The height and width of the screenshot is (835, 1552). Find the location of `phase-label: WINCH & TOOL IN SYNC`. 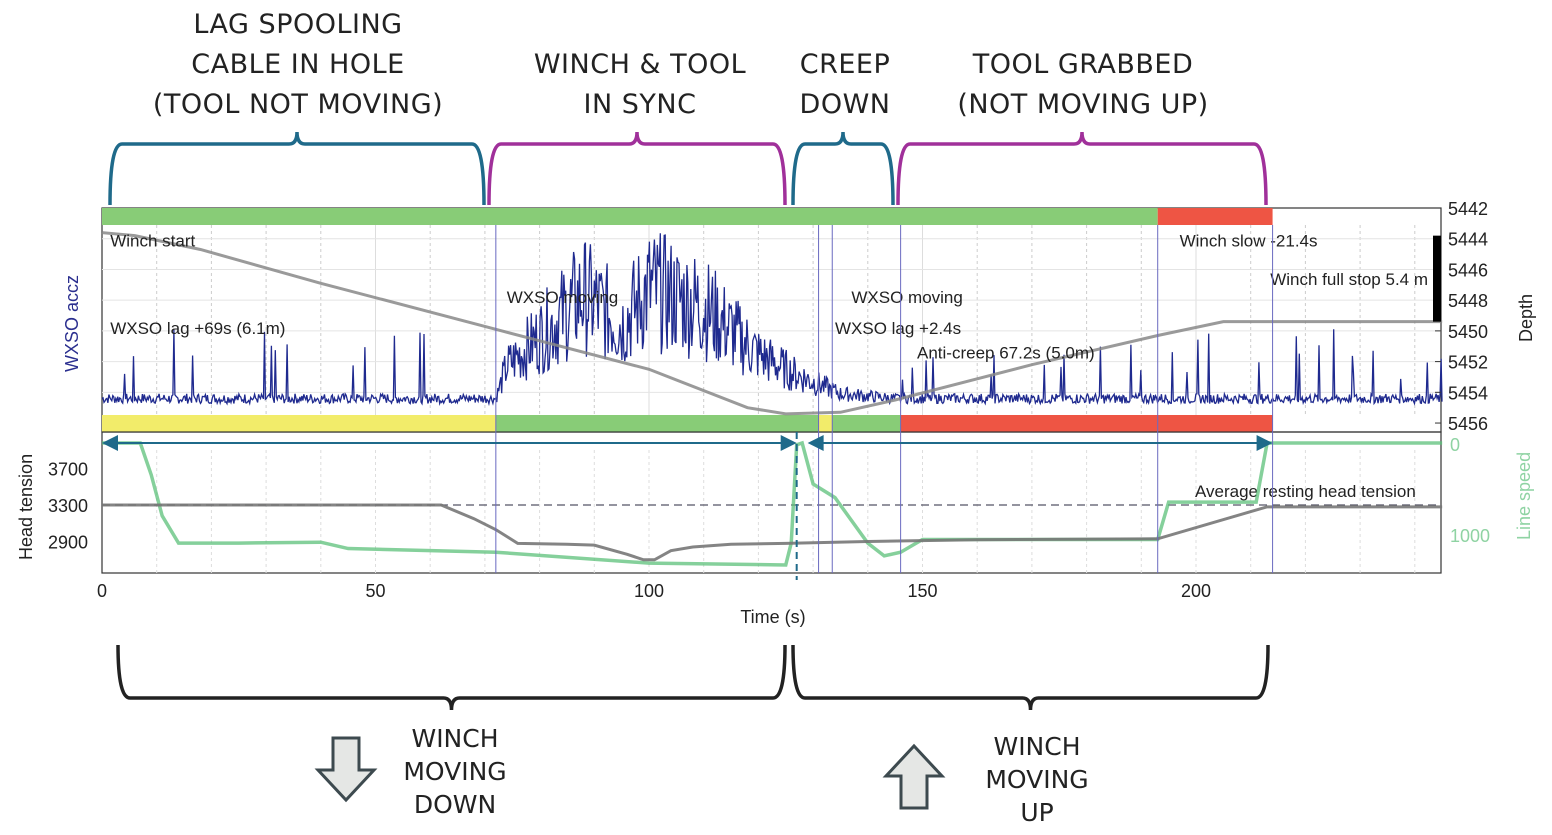

phase-label: WINCH & TOOL IN SYNC is located at coordinates (640, 84).